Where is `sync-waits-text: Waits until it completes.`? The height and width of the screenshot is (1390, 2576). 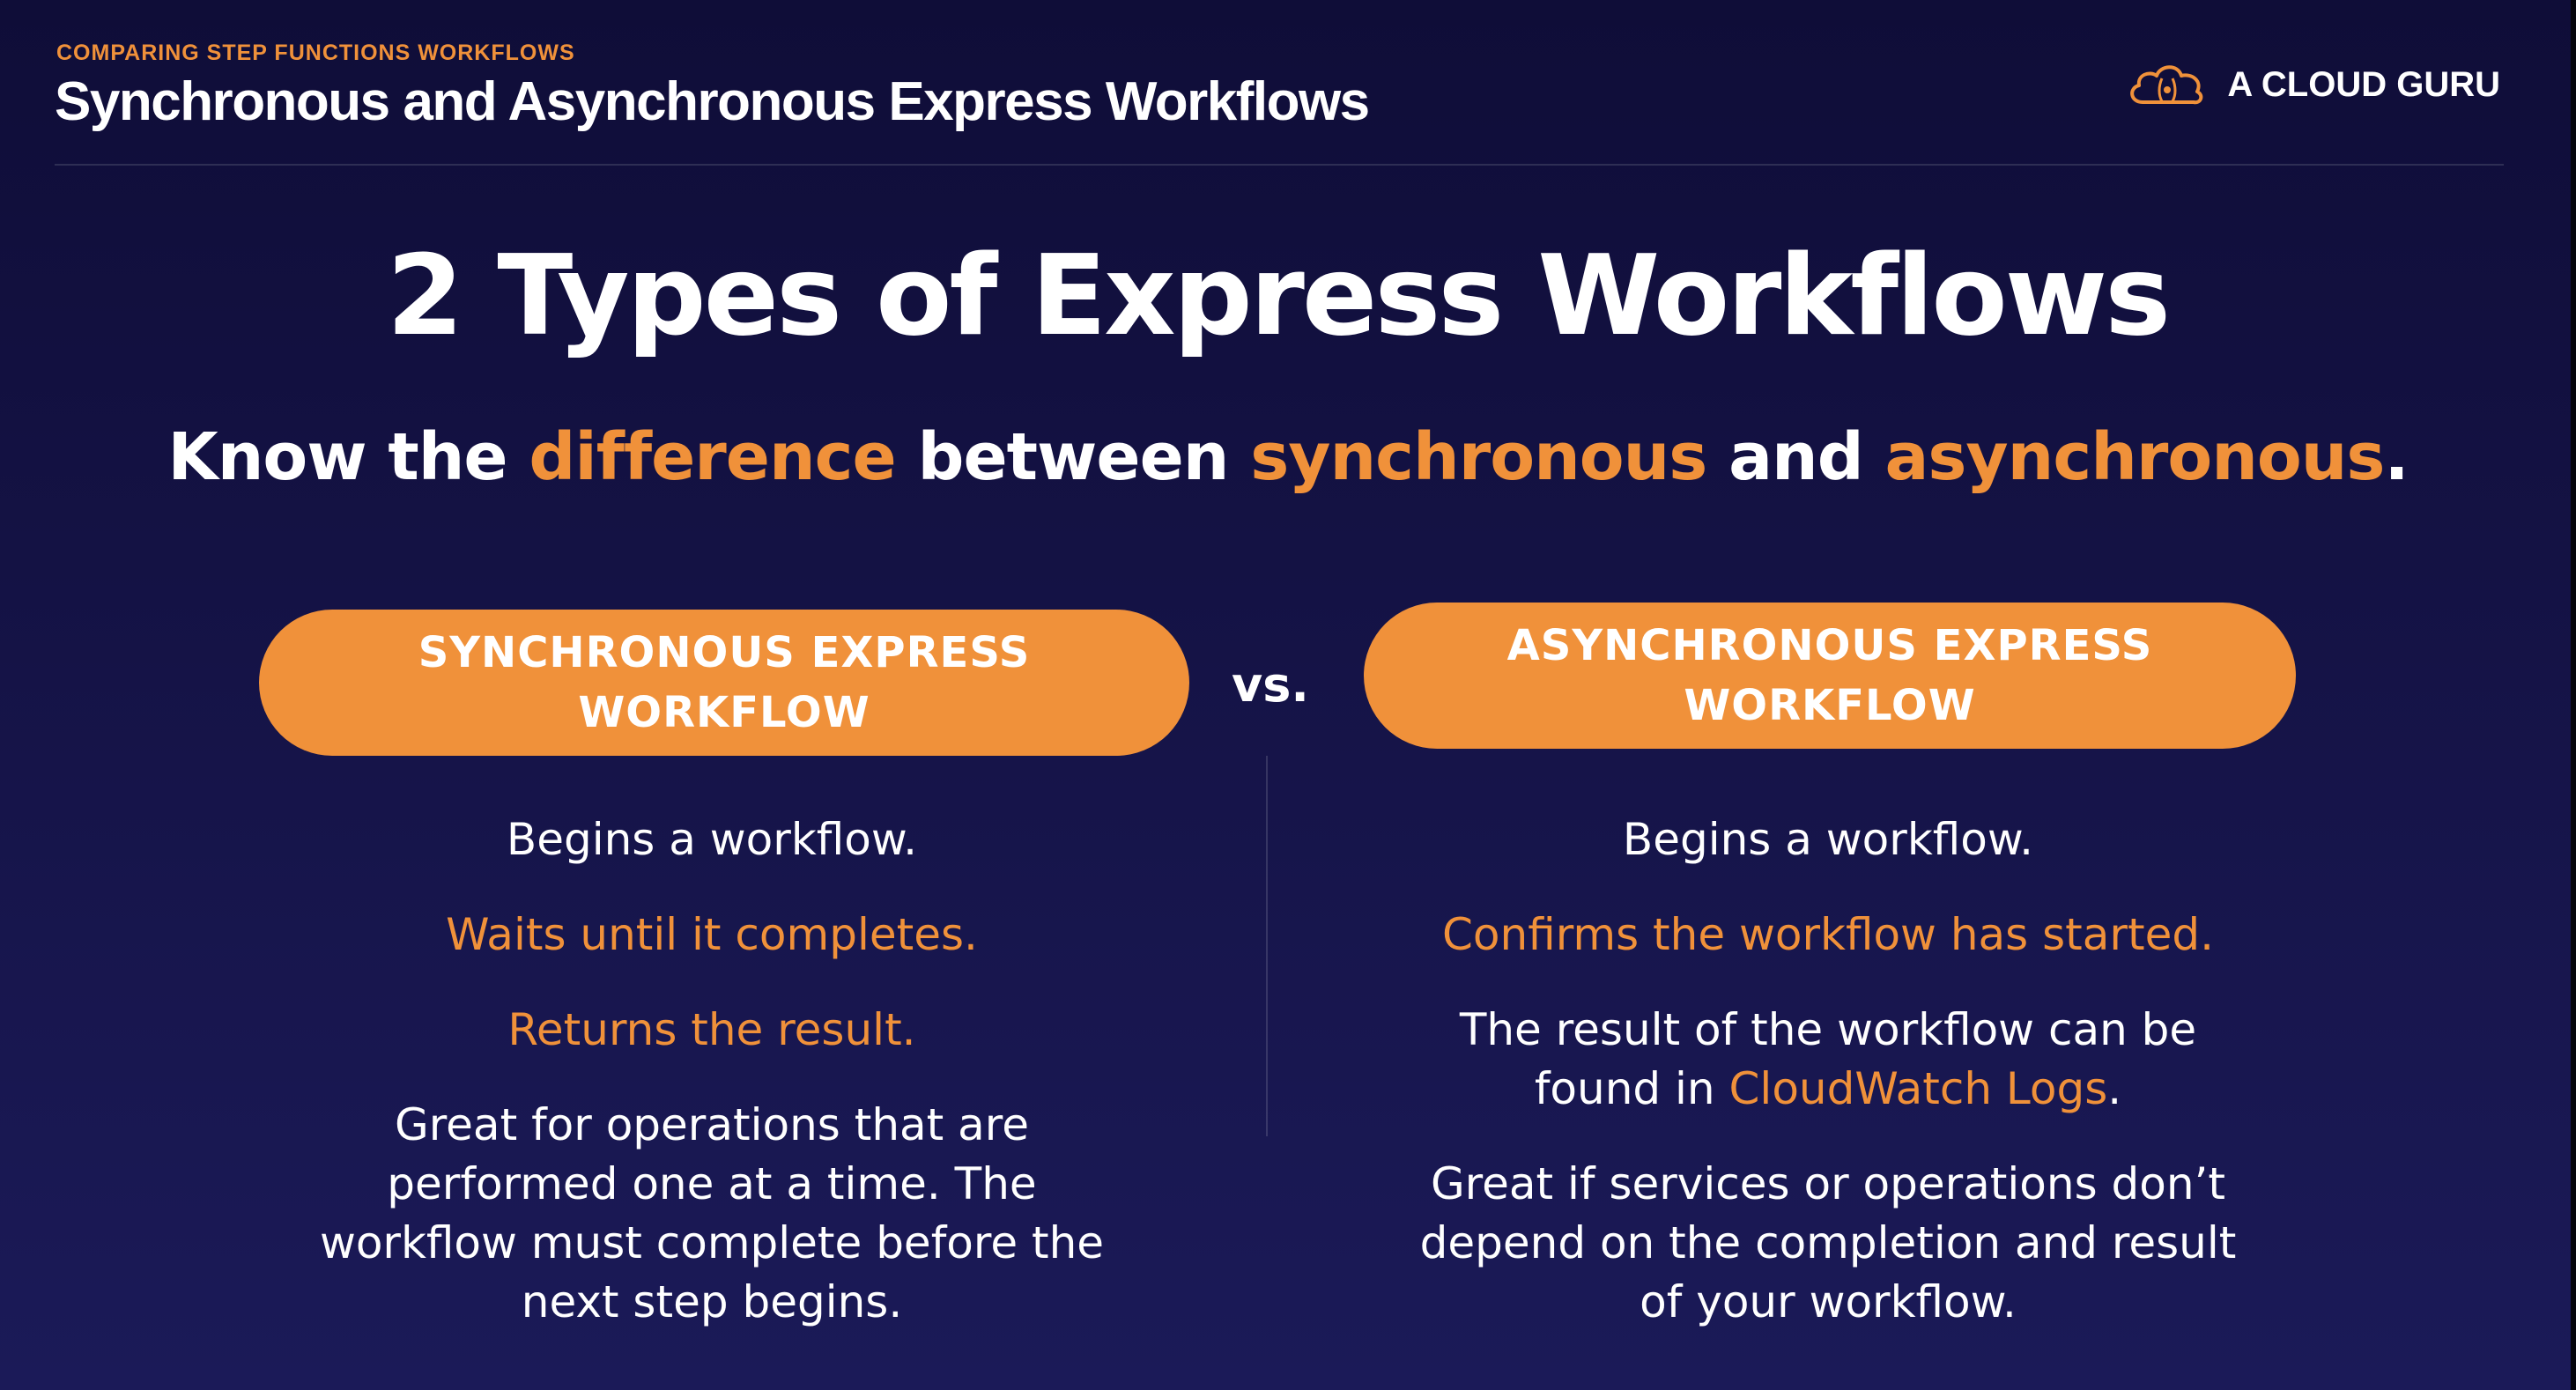 sync-waits-text: Waits until it completes. is located at coordinates (712, 934).